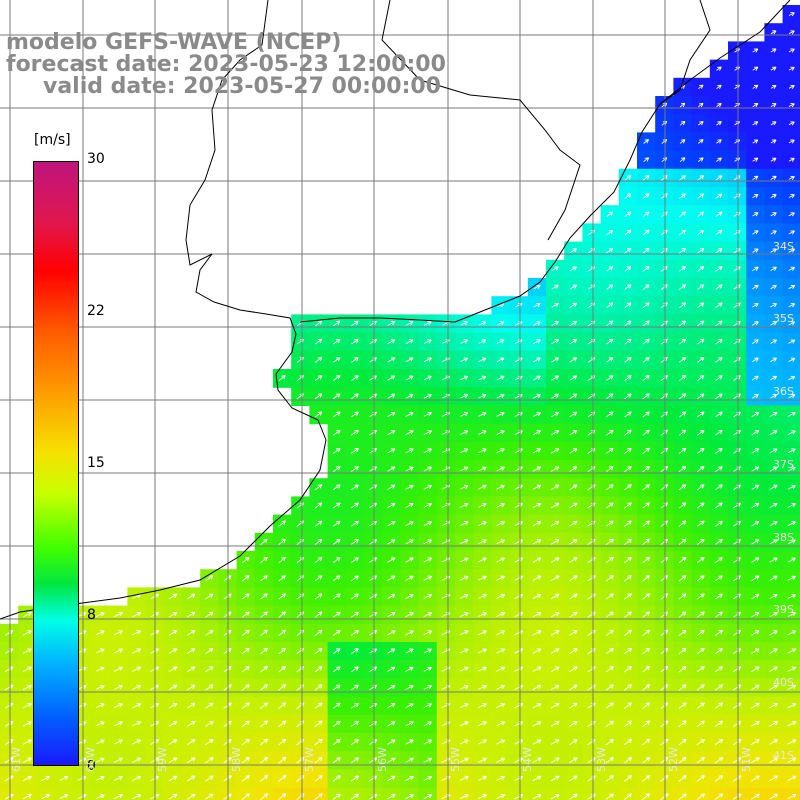  What do you see at coordinates (719, 793) in the screenshot?
I see `wind-cell` at bounding box center [719, 793].